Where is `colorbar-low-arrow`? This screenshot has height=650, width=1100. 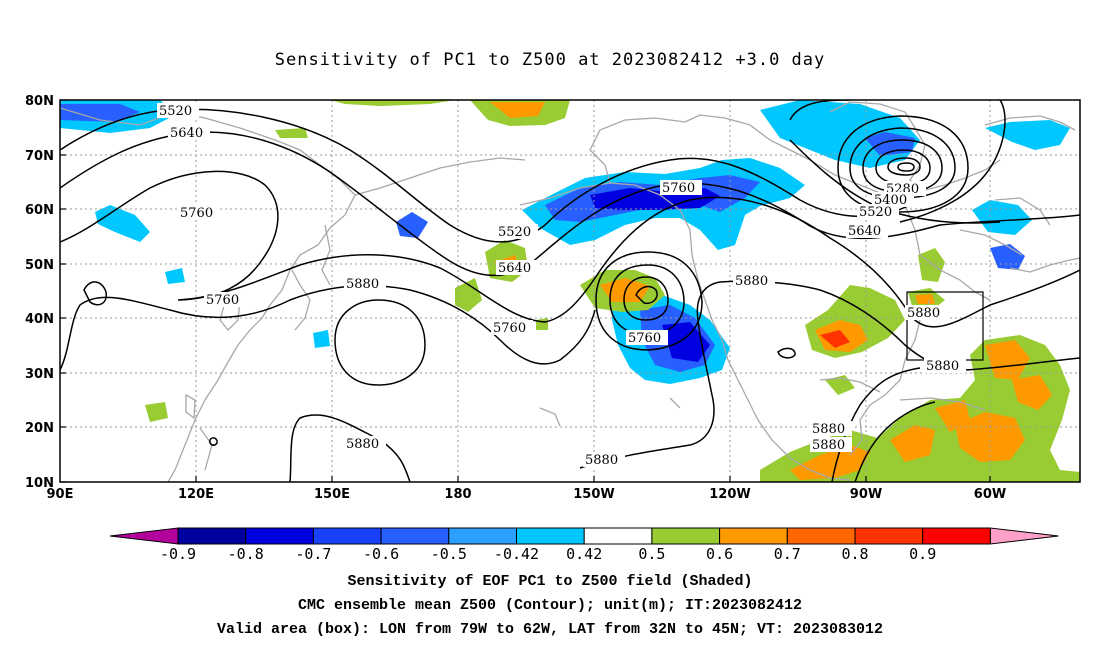
colorbar-low-arrow is located at coordinates (144, 536).